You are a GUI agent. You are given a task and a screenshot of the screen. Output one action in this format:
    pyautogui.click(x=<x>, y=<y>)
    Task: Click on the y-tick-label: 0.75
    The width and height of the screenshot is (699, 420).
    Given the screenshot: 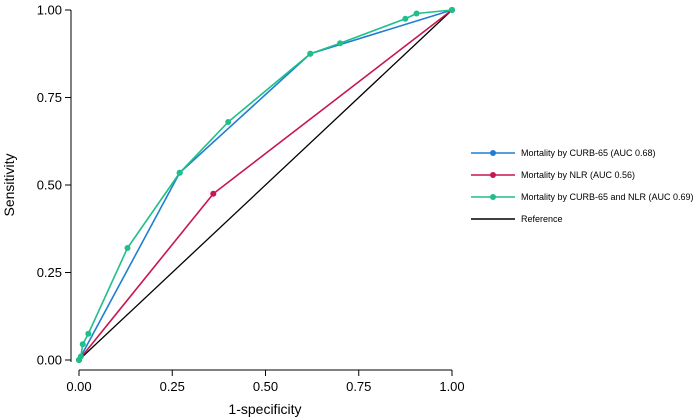 What is the action you would take?
    pyautogui.click(x=49, y=97)
    